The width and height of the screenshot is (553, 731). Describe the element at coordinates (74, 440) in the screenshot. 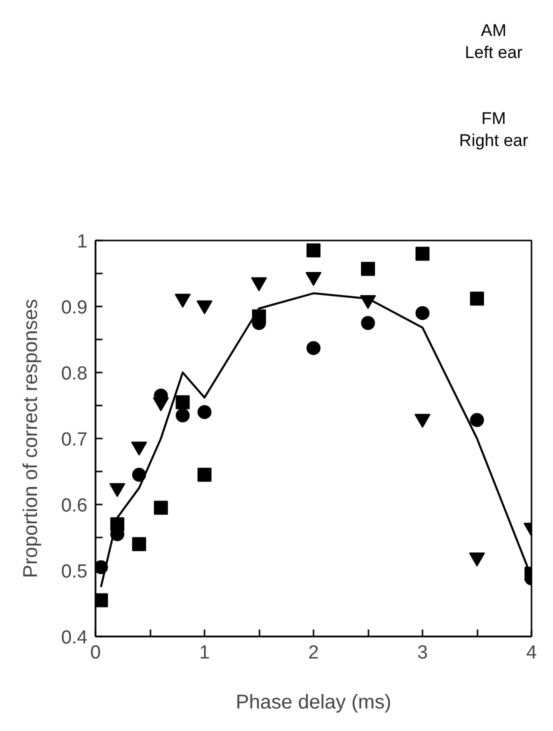

I see `y-tick-label: 0.7` at that location.